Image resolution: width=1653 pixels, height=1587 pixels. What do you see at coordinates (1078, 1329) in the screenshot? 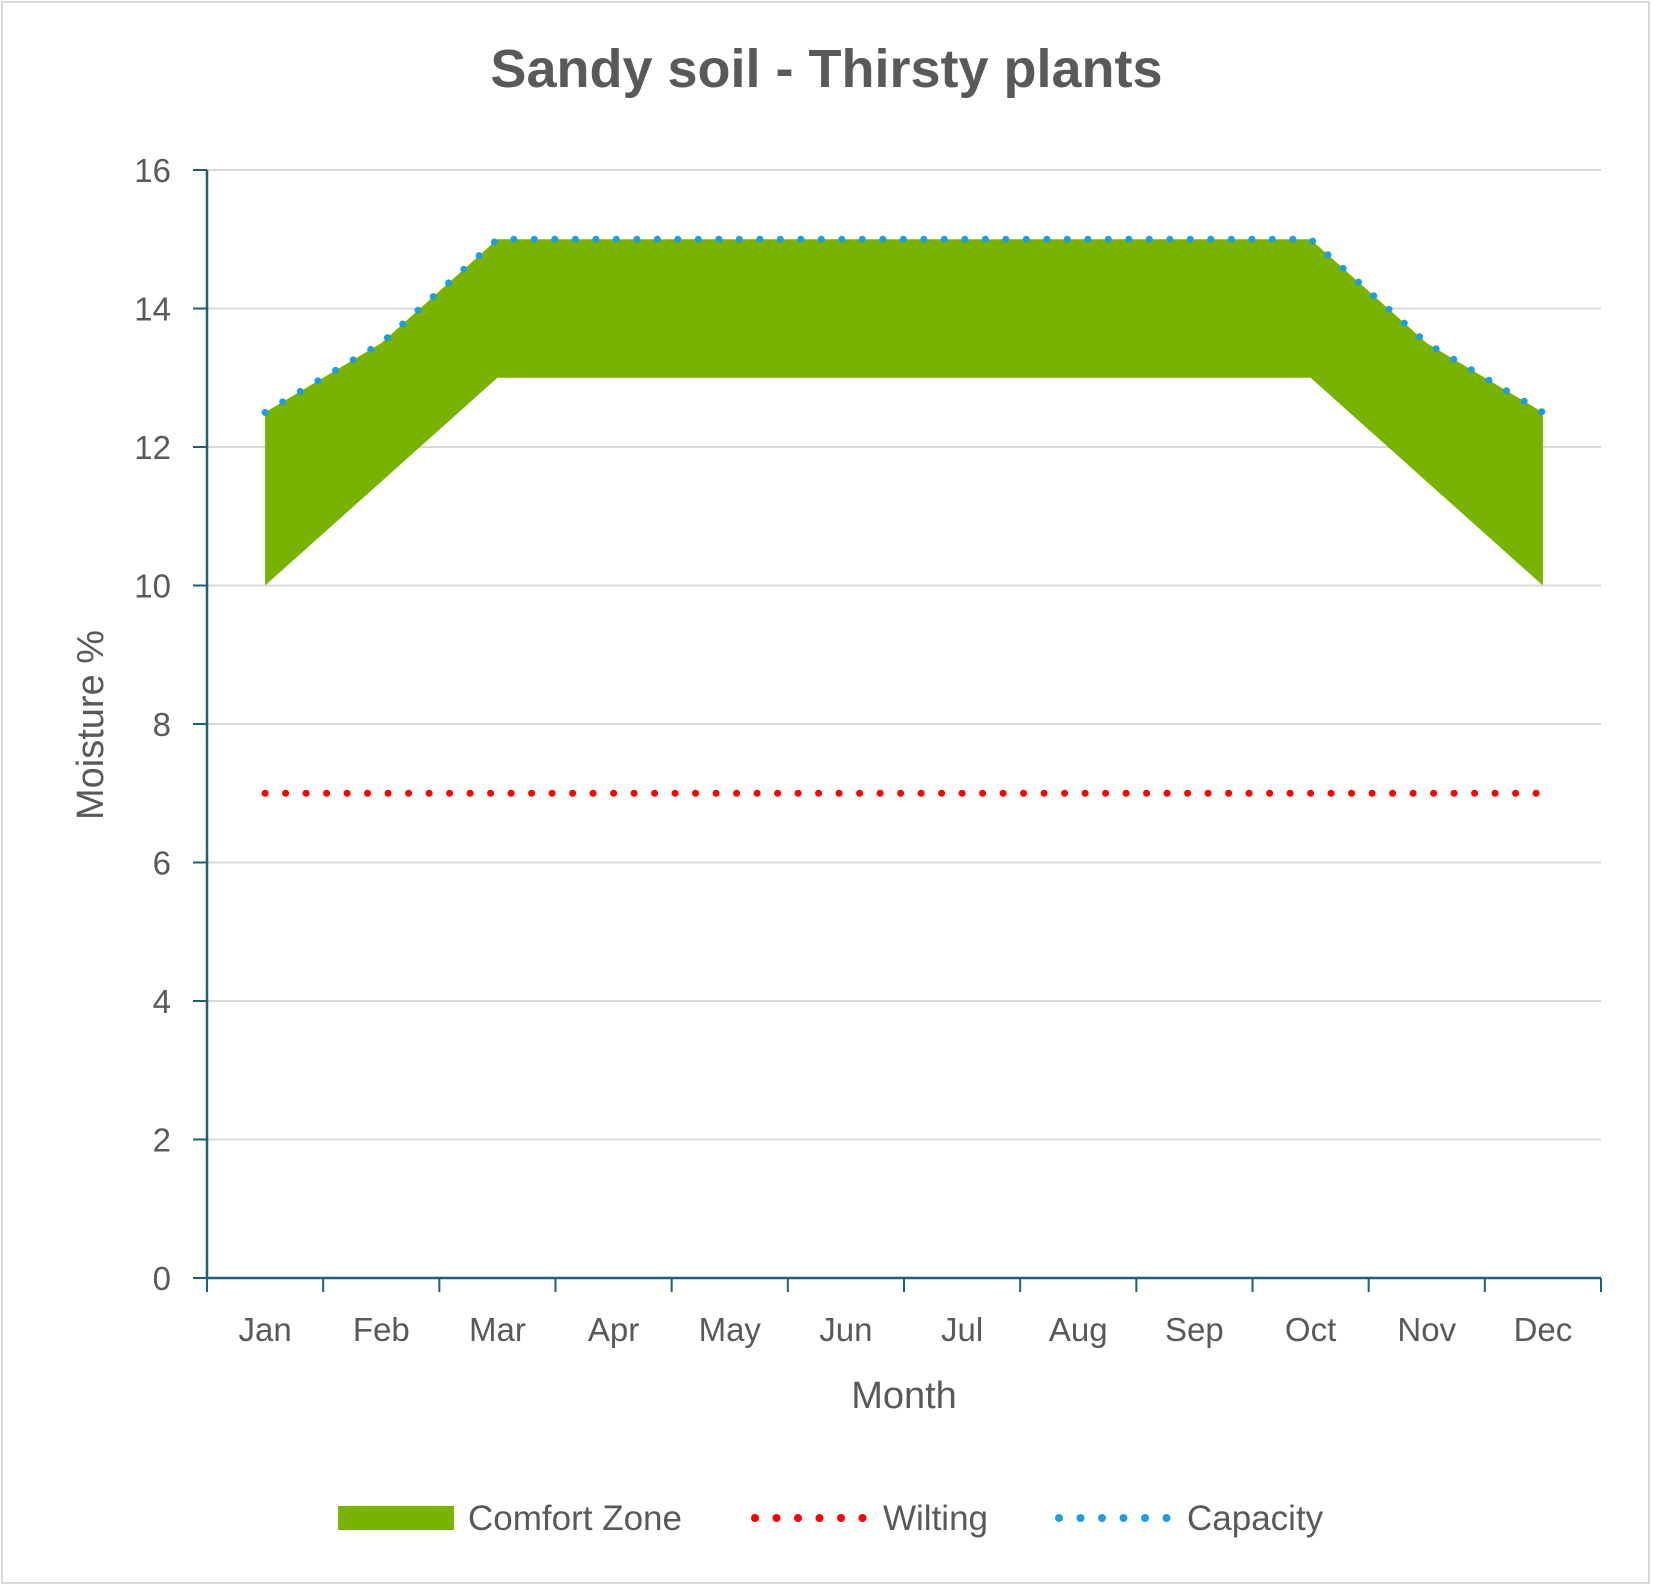
I see `x-tick-label: Aug` at bounding box center [1078, 1329].